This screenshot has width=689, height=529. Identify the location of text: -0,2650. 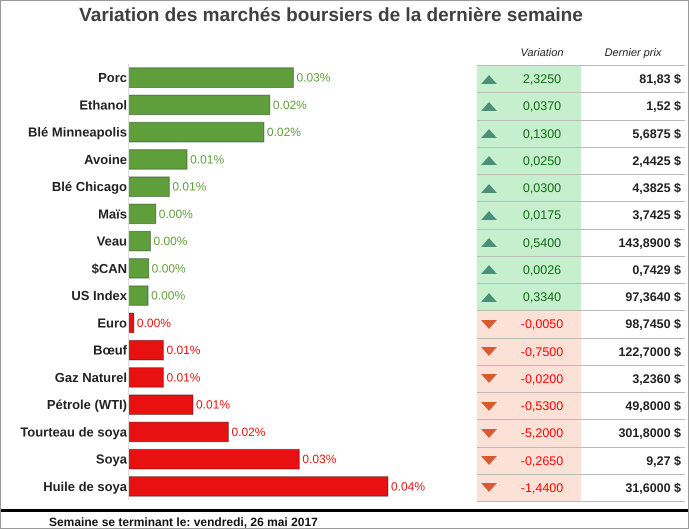
(542, 461).